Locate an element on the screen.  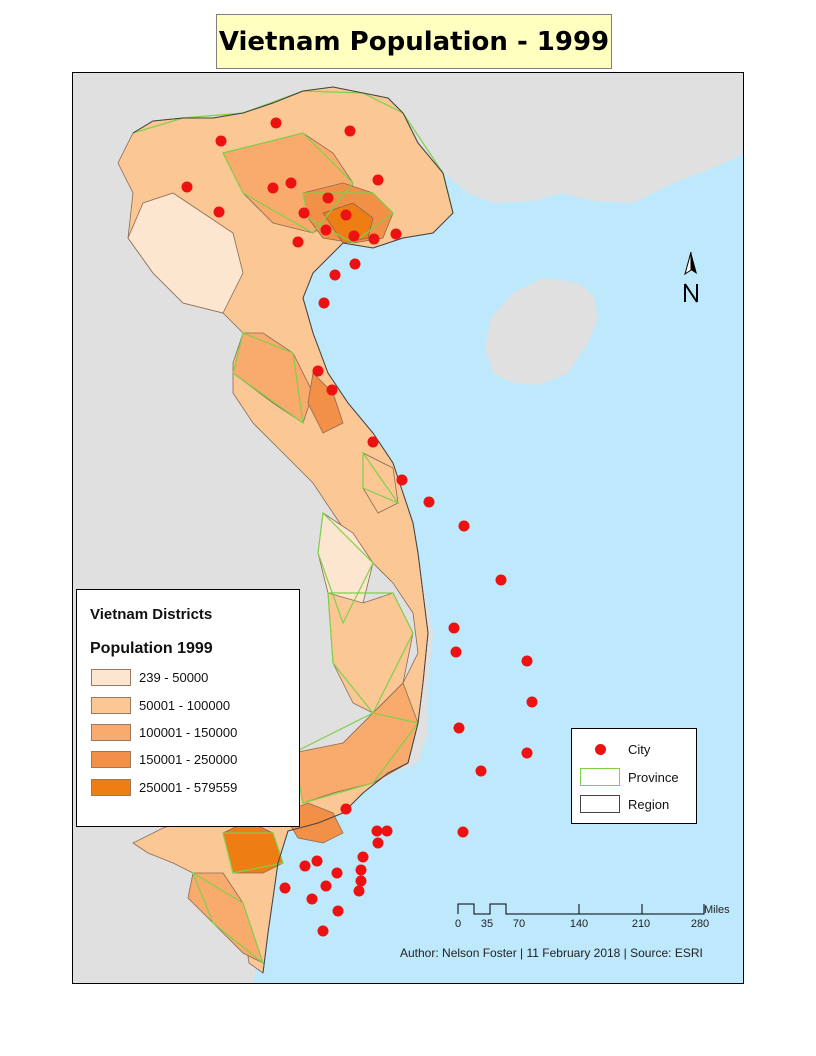
key-row-province: Province is located at coordinates (629, 777).